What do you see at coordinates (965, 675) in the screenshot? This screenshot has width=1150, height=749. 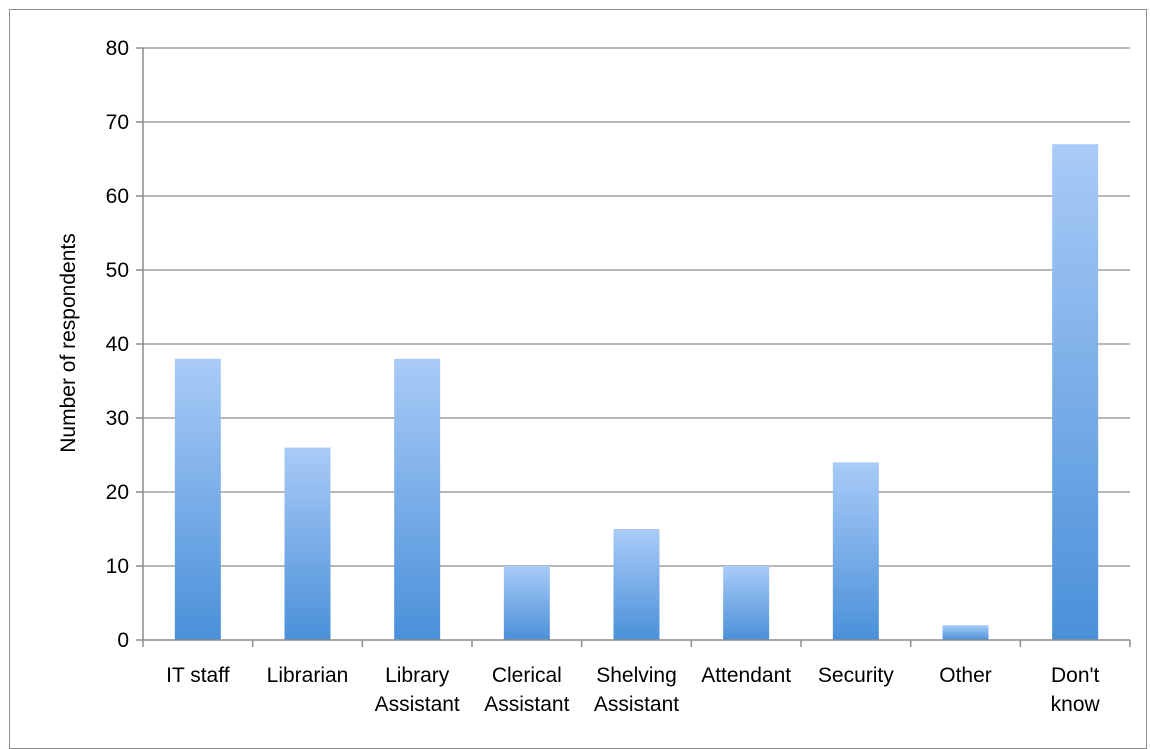 I see `x-category-label: Other` at bounding box center [965, 675].